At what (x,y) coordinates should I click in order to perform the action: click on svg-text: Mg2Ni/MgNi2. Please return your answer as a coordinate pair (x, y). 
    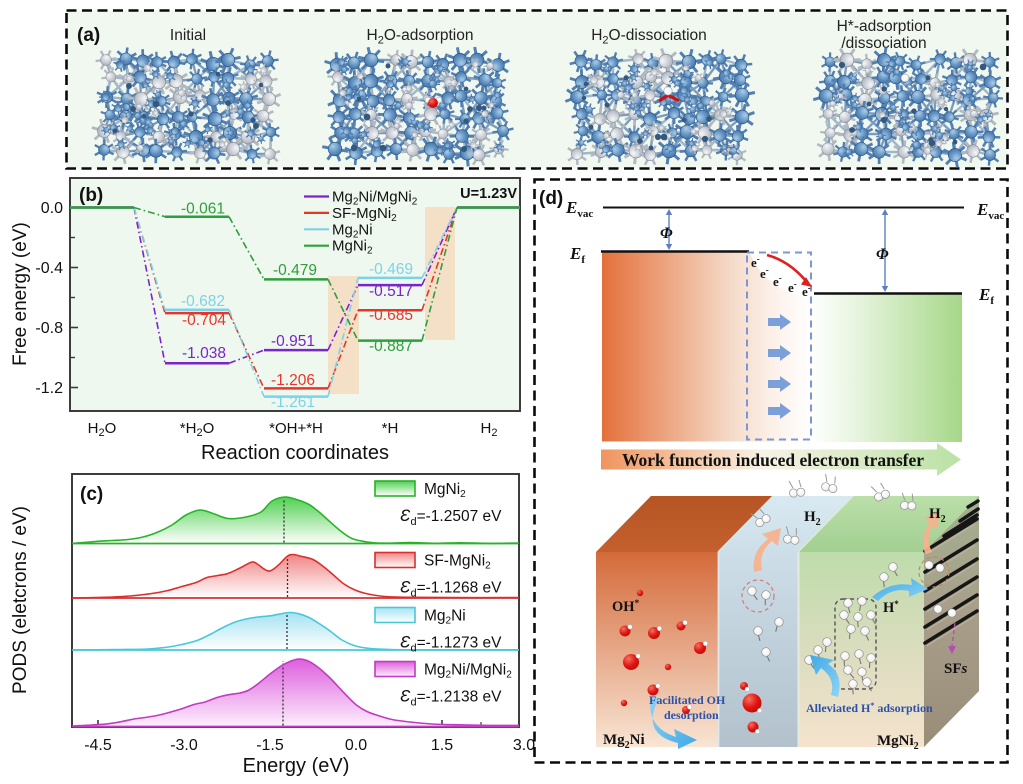
    Looking at the image, I should click on (468, 671).